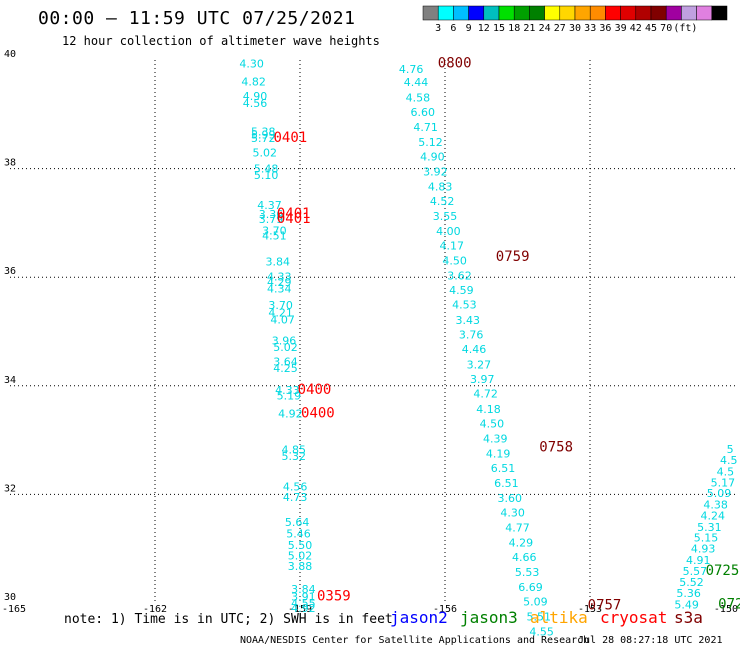  I want to click on color-scale-label: 33, so click(590, 28).